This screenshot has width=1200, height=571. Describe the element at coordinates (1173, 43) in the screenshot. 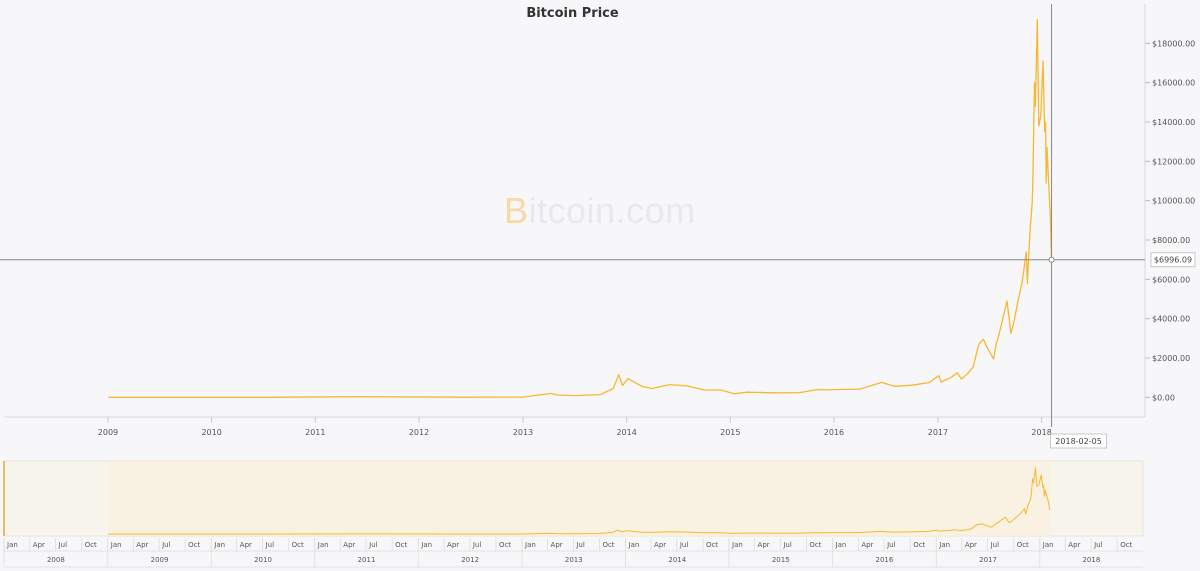

I see `y-tick-label: $18000.00` at that location.